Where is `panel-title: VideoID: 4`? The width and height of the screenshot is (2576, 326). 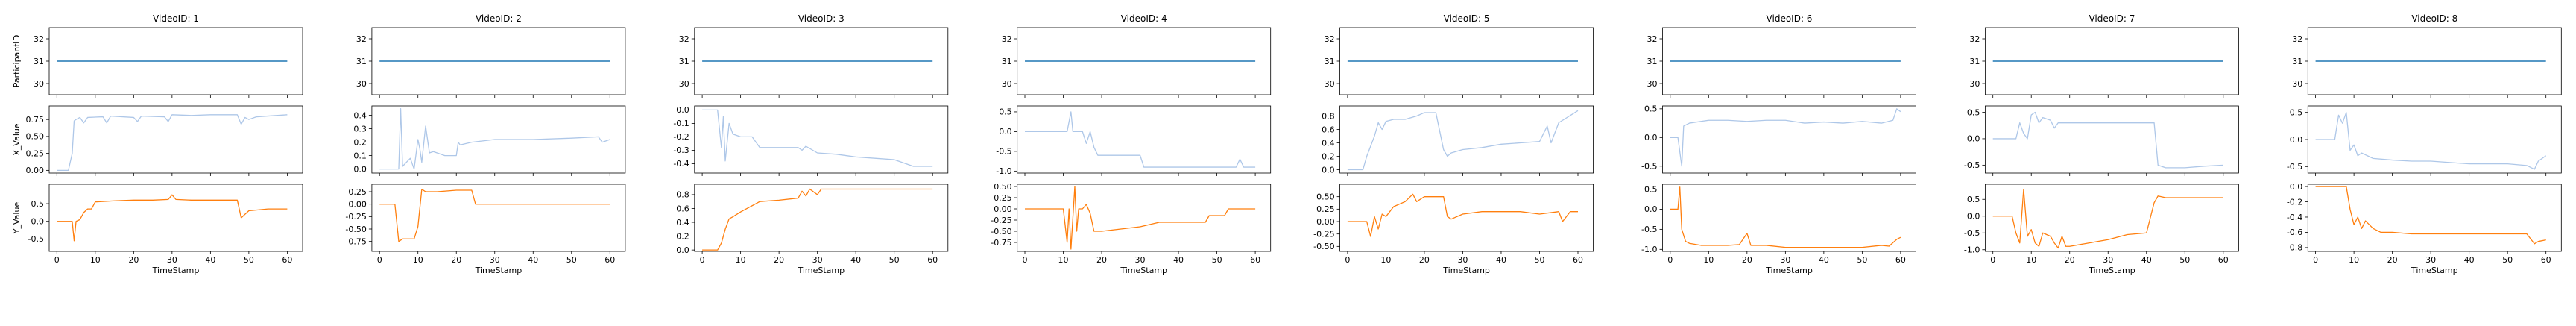
panel-title: VideoID: 4 is located at coordinates (1144, 18).